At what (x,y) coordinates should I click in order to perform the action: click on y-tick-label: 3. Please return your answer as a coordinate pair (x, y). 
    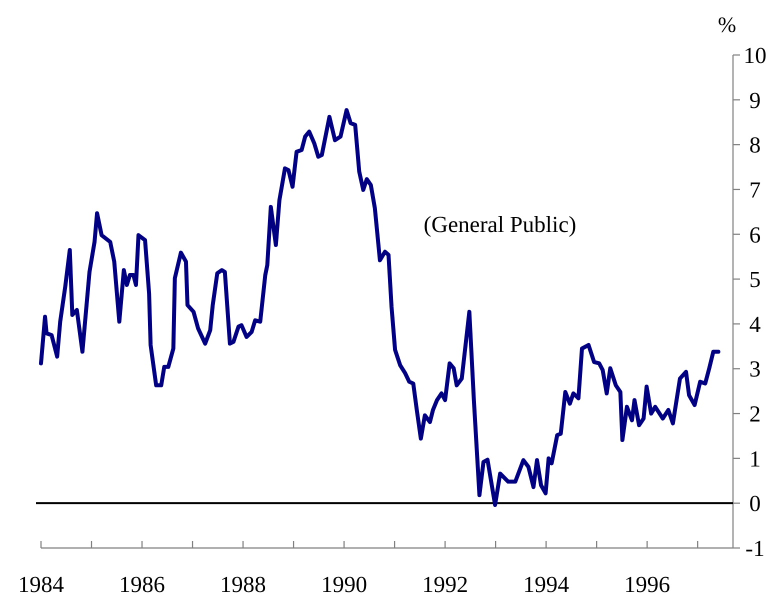
    Looking at the image, I should click on (755, 369).